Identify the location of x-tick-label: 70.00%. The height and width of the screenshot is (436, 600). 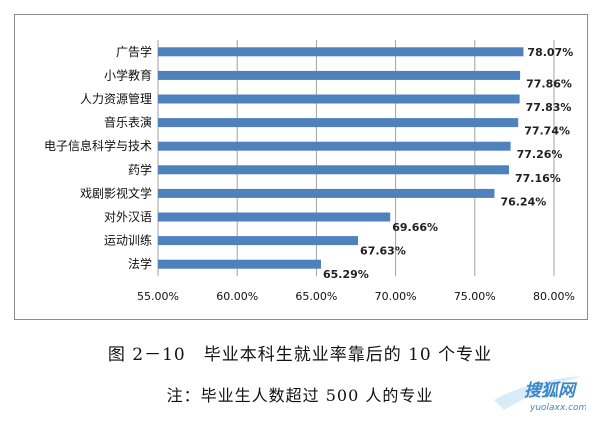
(396, 296).